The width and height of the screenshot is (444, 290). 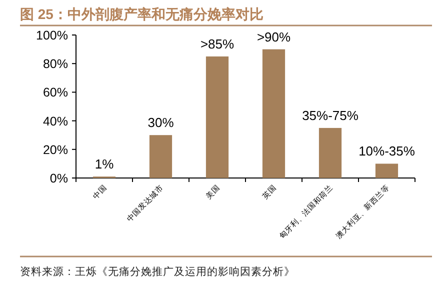 I want to click on text: 资料来源：王烁《无痛分娩推广及运用的影响因素分析》, so click(x=157, y=271).